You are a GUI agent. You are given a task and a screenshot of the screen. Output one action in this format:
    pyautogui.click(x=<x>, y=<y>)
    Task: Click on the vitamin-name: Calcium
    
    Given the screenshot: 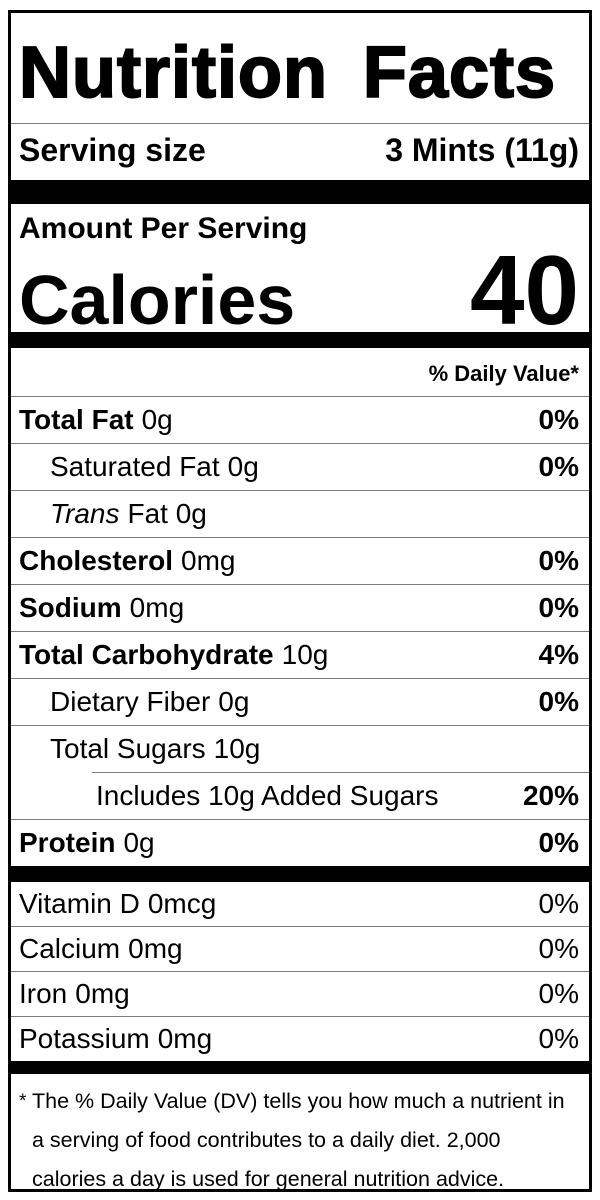 What is the action you would take?
    pyautogui.click(x=70, y=948)
    